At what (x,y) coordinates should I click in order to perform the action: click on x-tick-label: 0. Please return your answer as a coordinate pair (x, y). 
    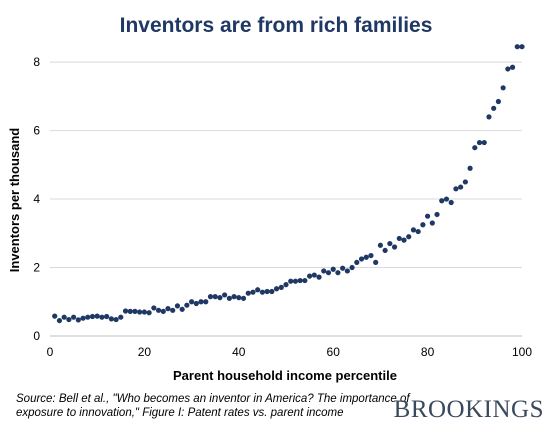
    Looking at the image, I should click on (50, 352).